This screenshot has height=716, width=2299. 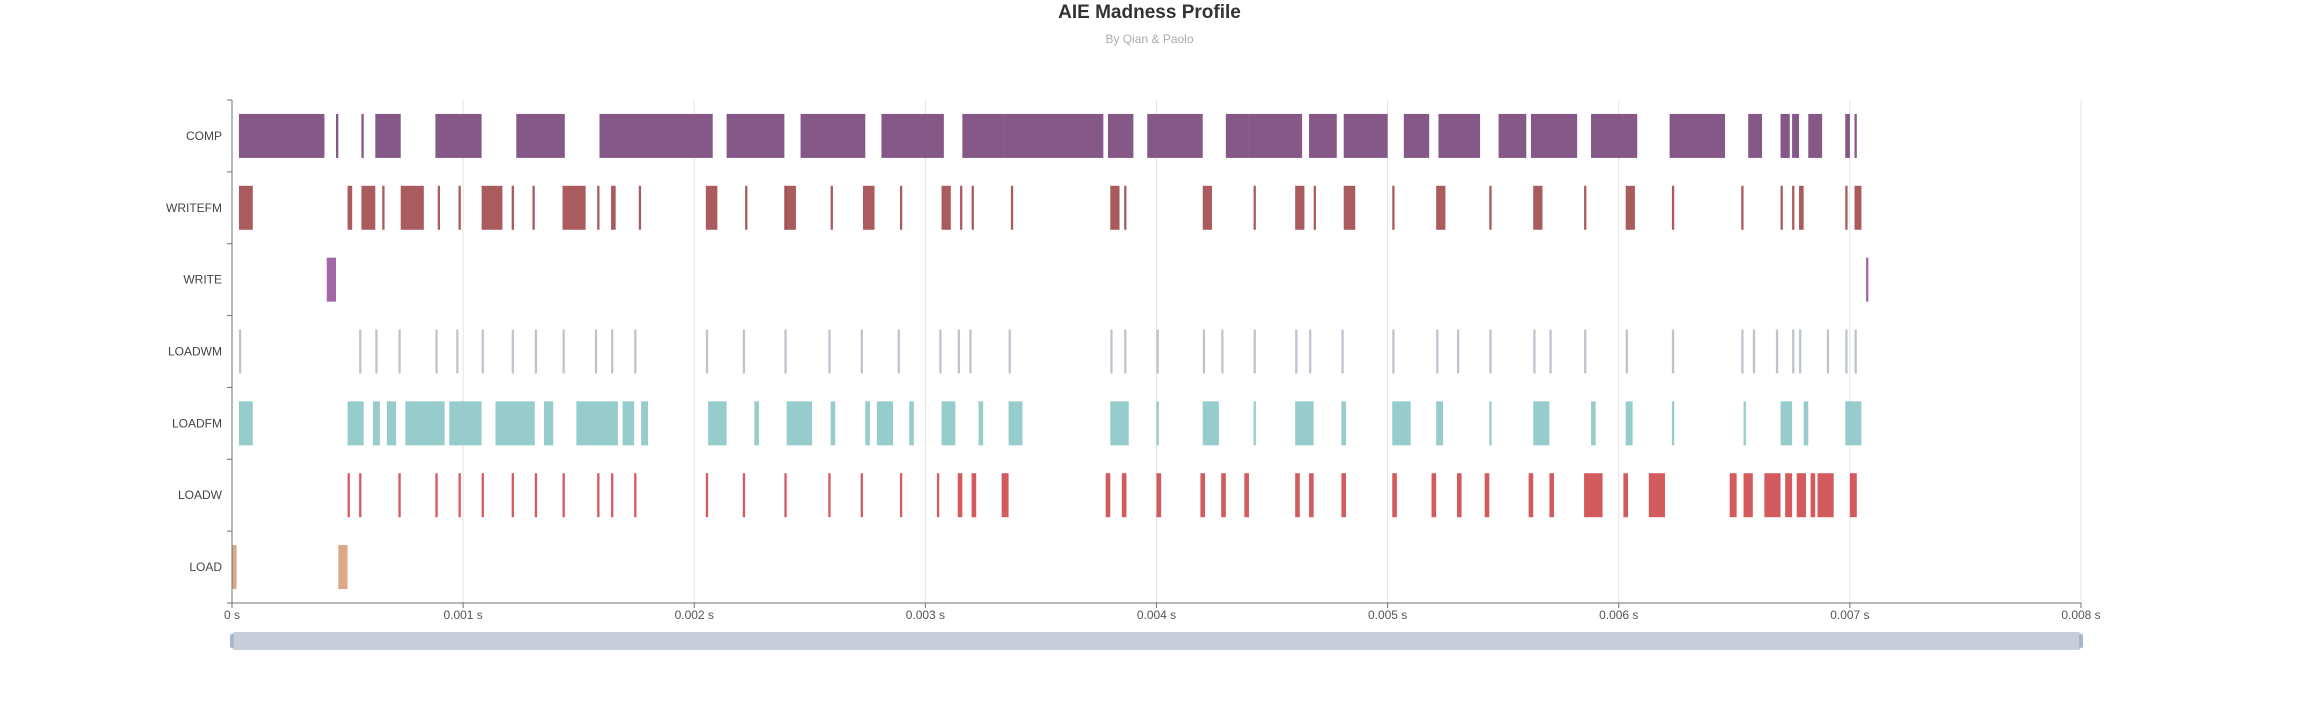 I want to click on zoom-slider, so click(x=1156, y=641).